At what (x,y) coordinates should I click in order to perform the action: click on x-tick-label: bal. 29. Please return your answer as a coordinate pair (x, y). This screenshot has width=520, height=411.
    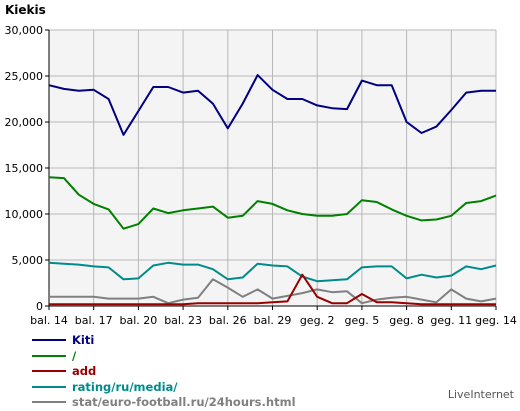
    Looking at the image, I should click on (273, 320).